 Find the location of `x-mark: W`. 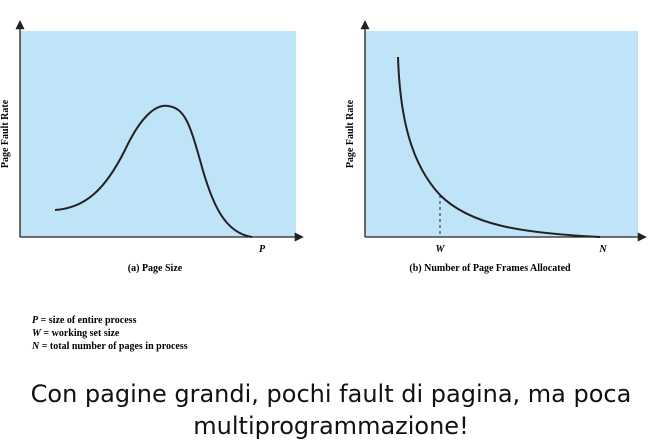

x-mark: W is located at coordinates (441, 249).